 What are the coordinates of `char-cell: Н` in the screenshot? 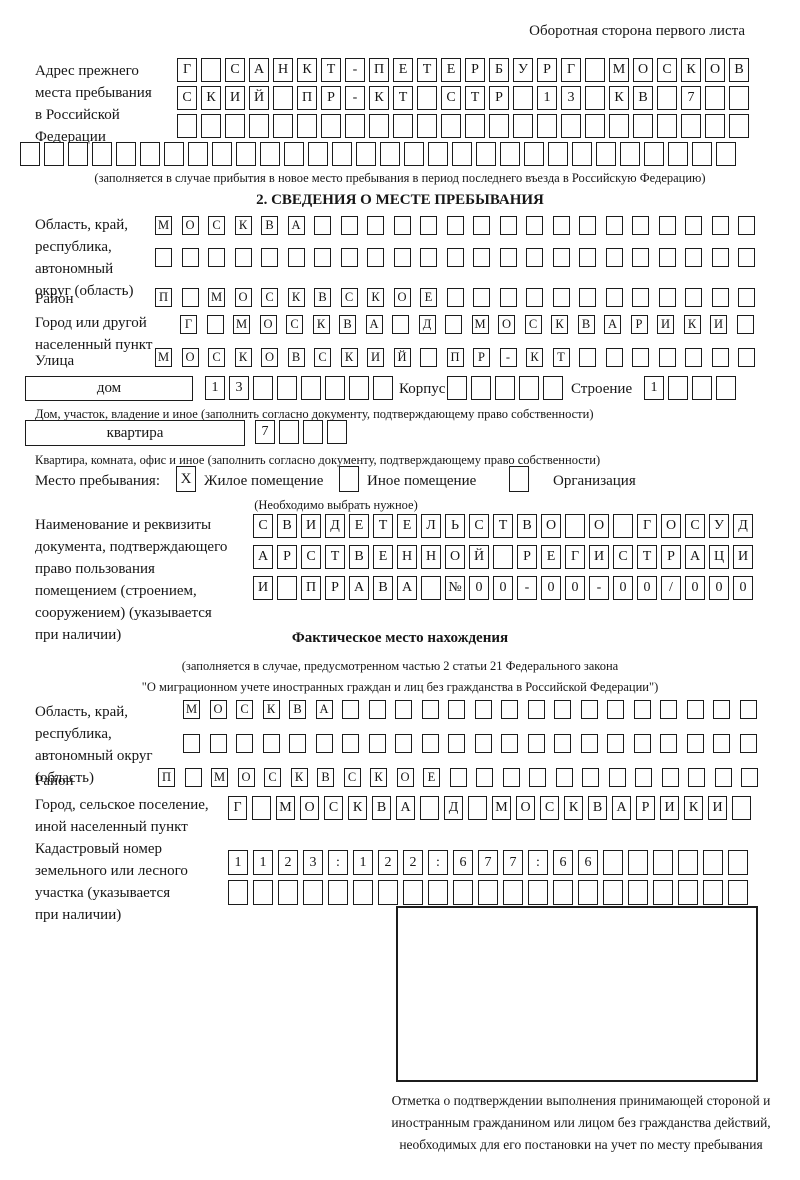 It's located at (407, 557).